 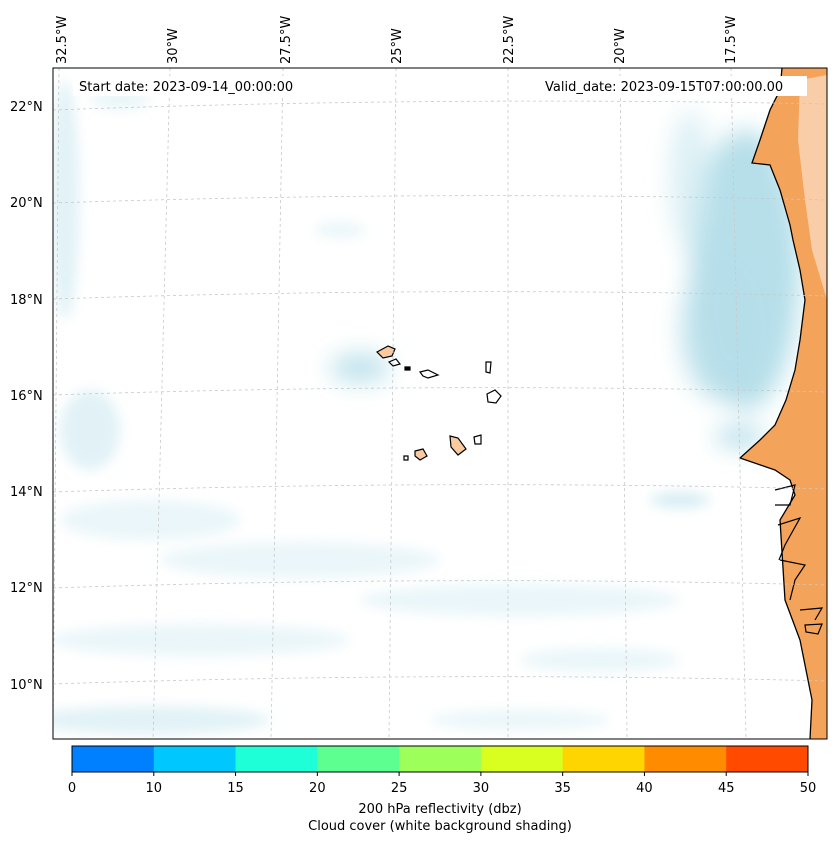 I want to click on colorbar-tick-label: 50, so click(x=808, y=788).